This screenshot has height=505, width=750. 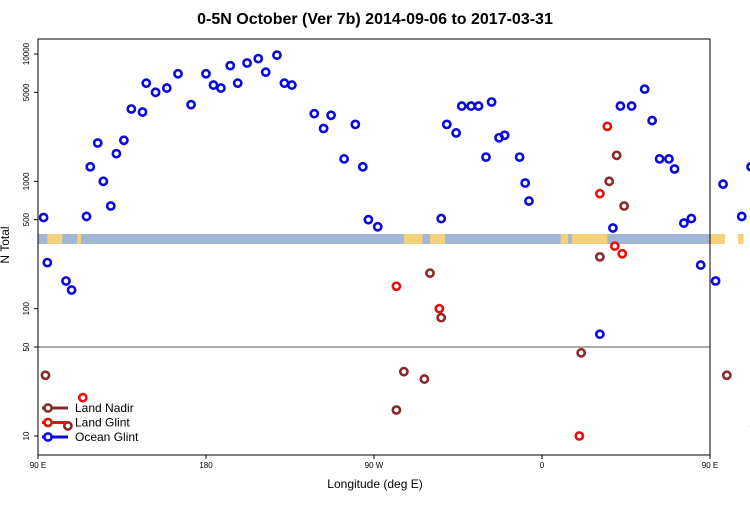 What do you see at coordinates (26, 181) in the screenshot?
I see `y-tick-label: 1000` at bounding box center [26, 181].